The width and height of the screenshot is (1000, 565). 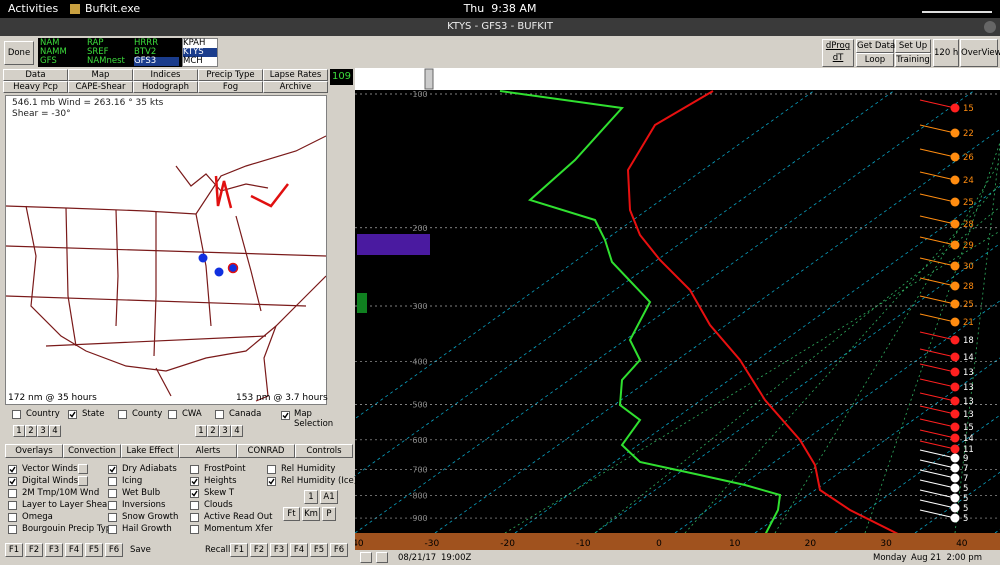 I want to click on activities: Activities, so click(x=33, y=8).